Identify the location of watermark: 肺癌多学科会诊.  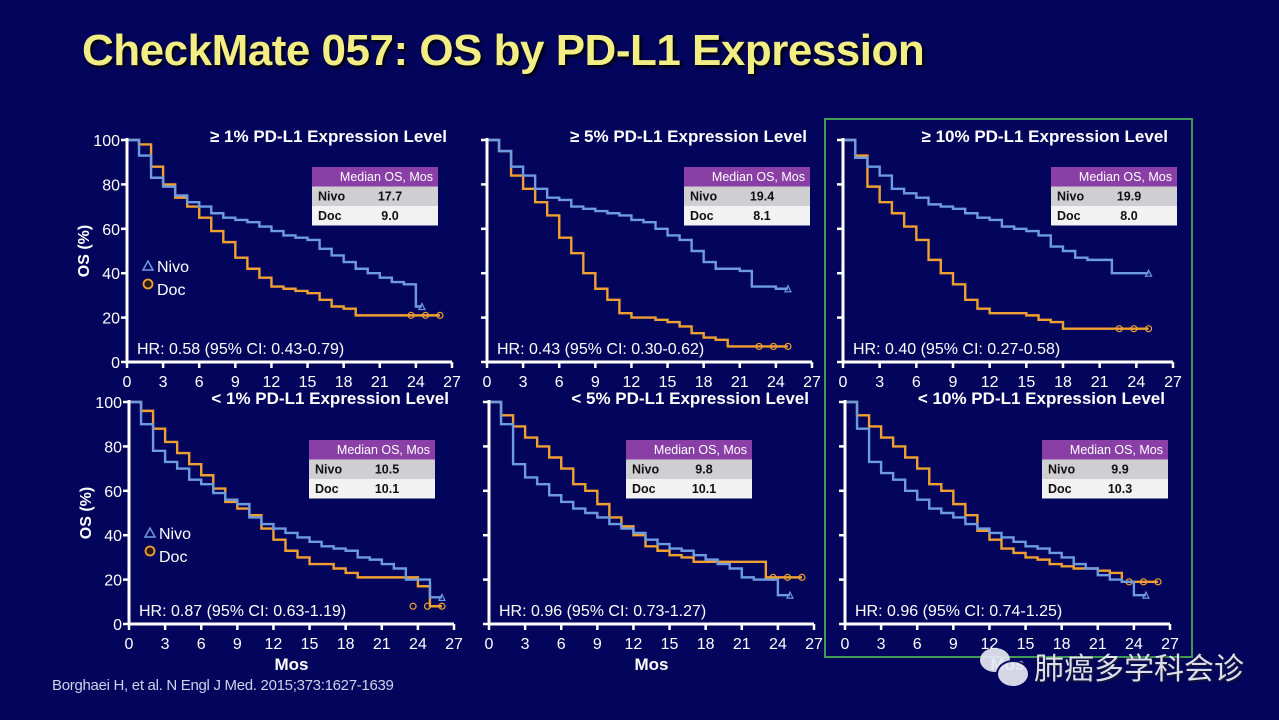
(1112, 666).